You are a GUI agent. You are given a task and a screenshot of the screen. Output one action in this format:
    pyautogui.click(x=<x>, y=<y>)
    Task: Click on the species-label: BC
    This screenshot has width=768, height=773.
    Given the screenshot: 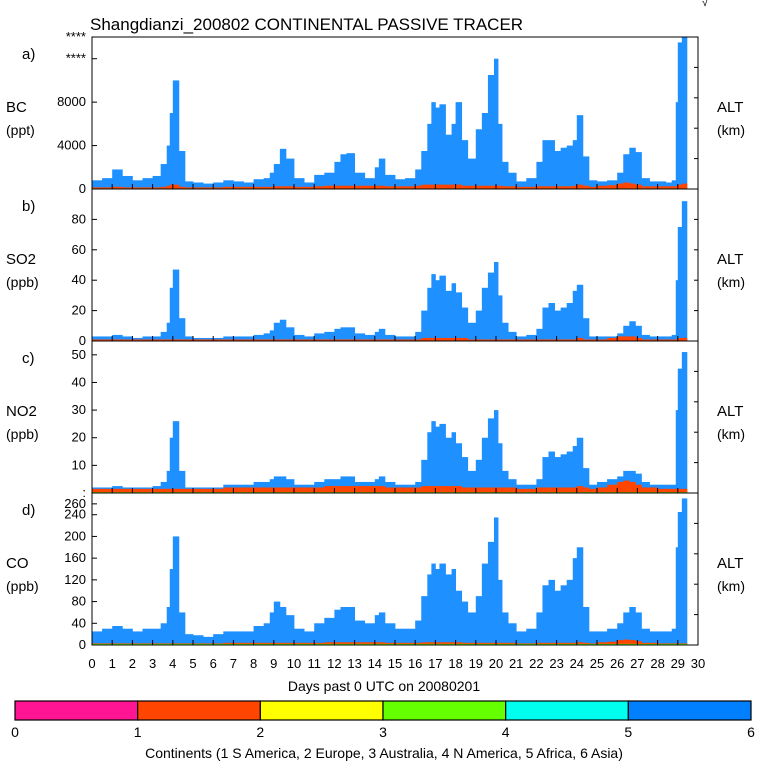 What is the action you would take?
    pyautogui.click(x=16, y=107)
    